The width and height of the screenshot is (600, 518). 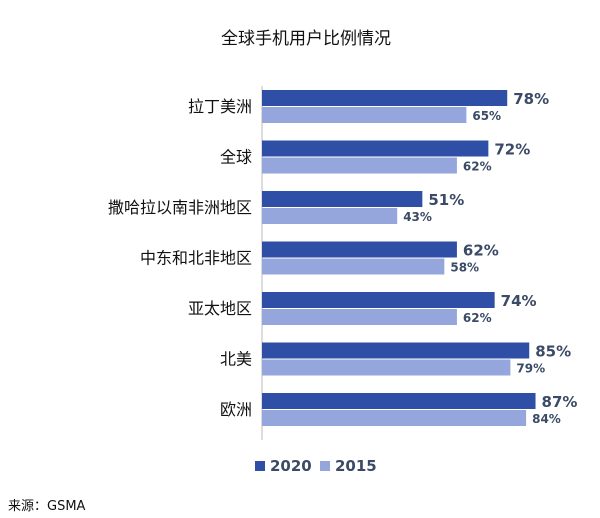 What do you see at coordinates (236, 157) in the screenshot?
I see `category-label: 全球` at bounding box center [236, 157].